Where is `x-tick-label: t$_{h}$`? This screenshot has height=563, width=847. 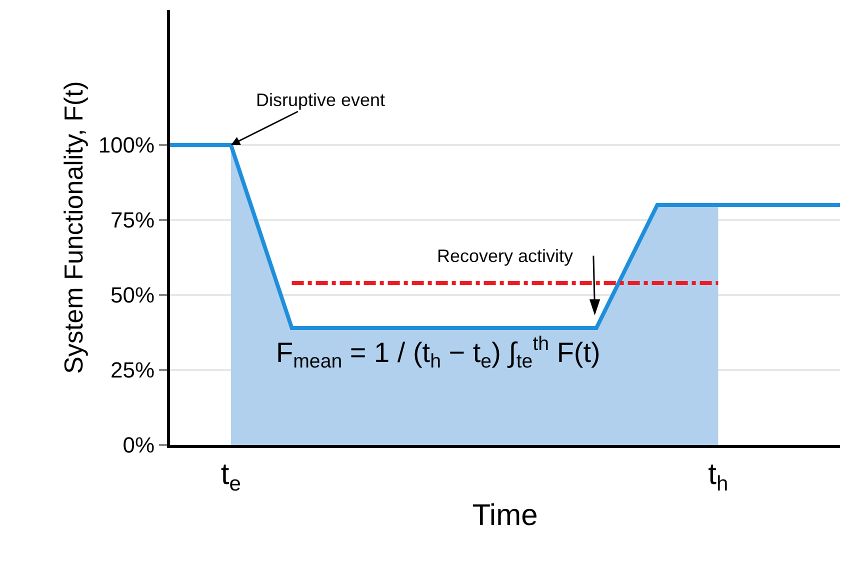
x-tick-label: t$_{h}$ is located at coordinates (718, 477).